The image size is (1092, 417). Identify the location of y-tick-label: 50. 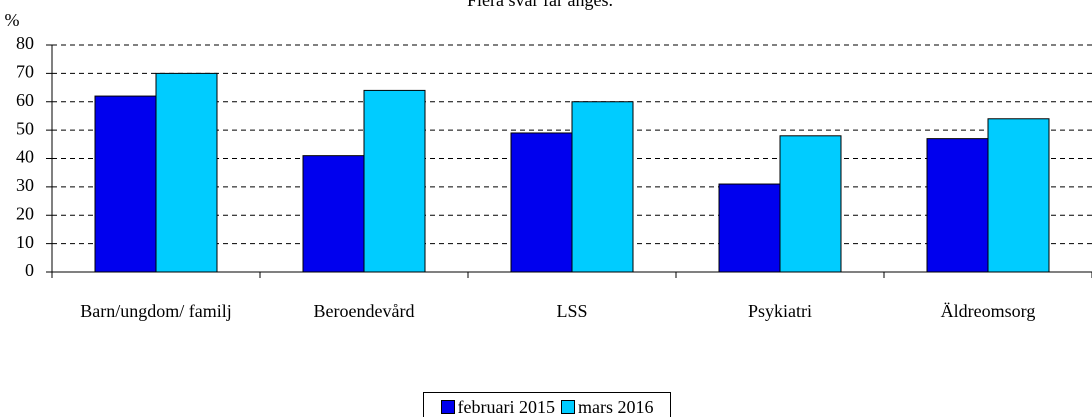
(25, 128).